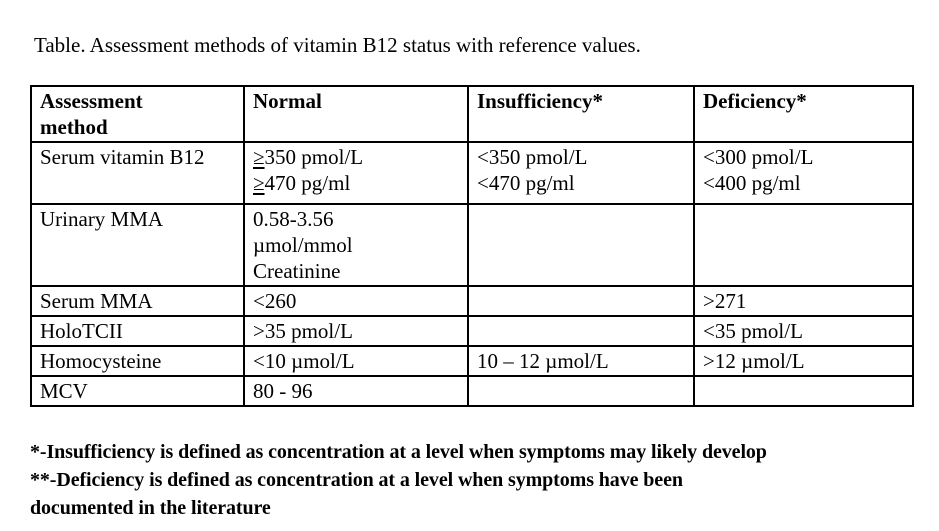 The image size is (939, 531). Describe the element at coordinates (137, 245) in the screenshot. I see `cell-method: Urinary MMA` at that location.